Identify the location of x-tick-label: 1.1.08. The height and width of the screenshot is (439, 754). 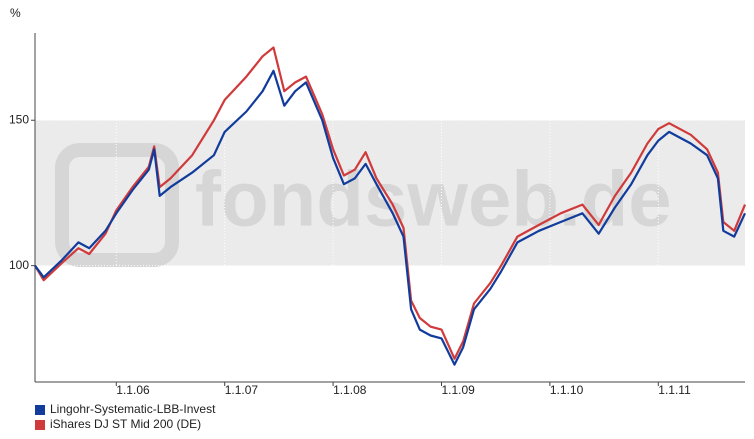
(350, 390).